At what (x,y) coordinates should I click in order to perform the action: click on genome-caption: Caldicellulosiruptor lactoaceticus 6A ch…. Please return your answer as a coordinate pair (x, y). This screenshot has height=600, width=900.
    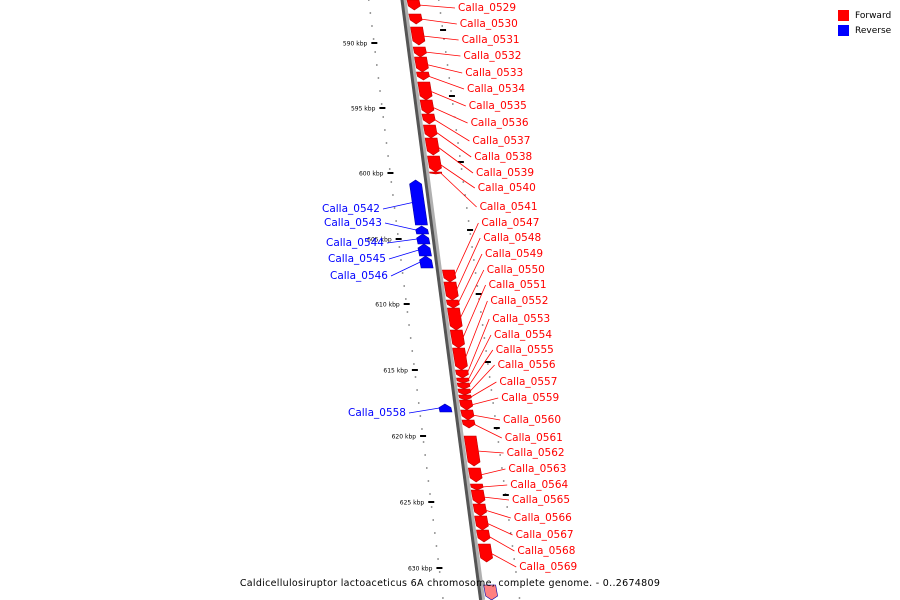
    Looking at the image, I should click on (450, 583).